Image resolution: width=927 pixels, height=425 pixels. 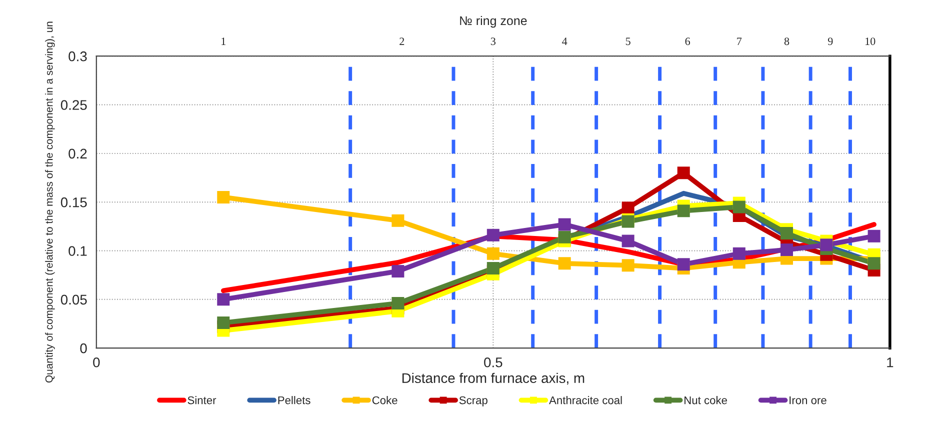 What do you see at coordinates (739, 41) in the screenshot?
I see `text: 7` at bounding box center [739, 41].